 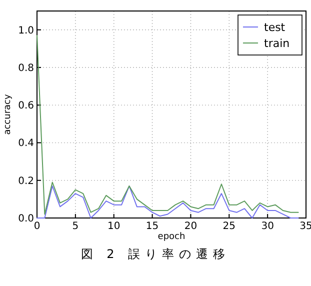 What do you see at coordinates (37, 226) in the screenshot?
I see `x-tick-label: 0` at bounding box center [37, 226].